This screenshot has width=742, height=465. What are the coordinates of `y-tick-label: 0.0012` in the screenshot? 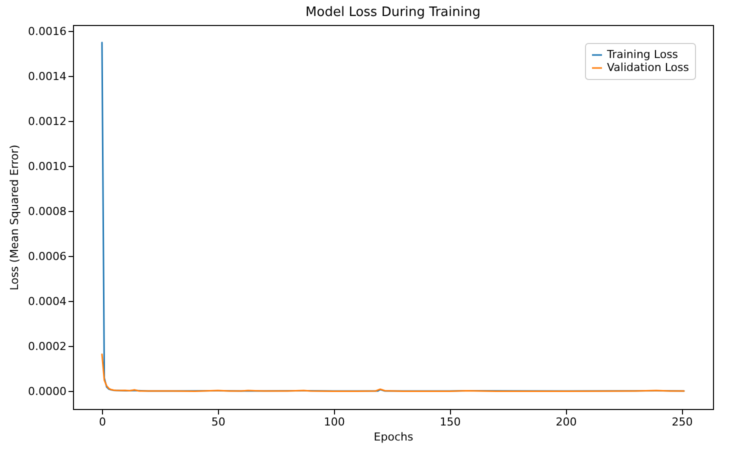 It's located at (47, 121).